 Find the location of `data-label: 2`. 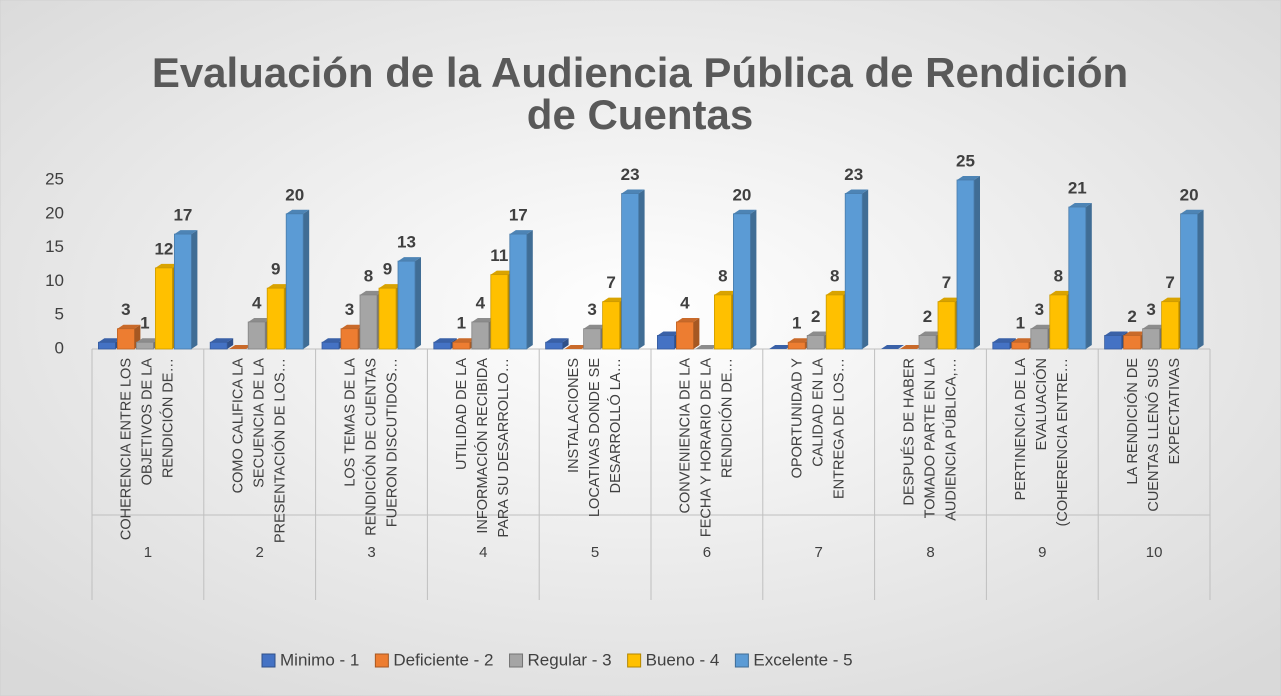

data-label: 2 is located at coordinates (927, 316).